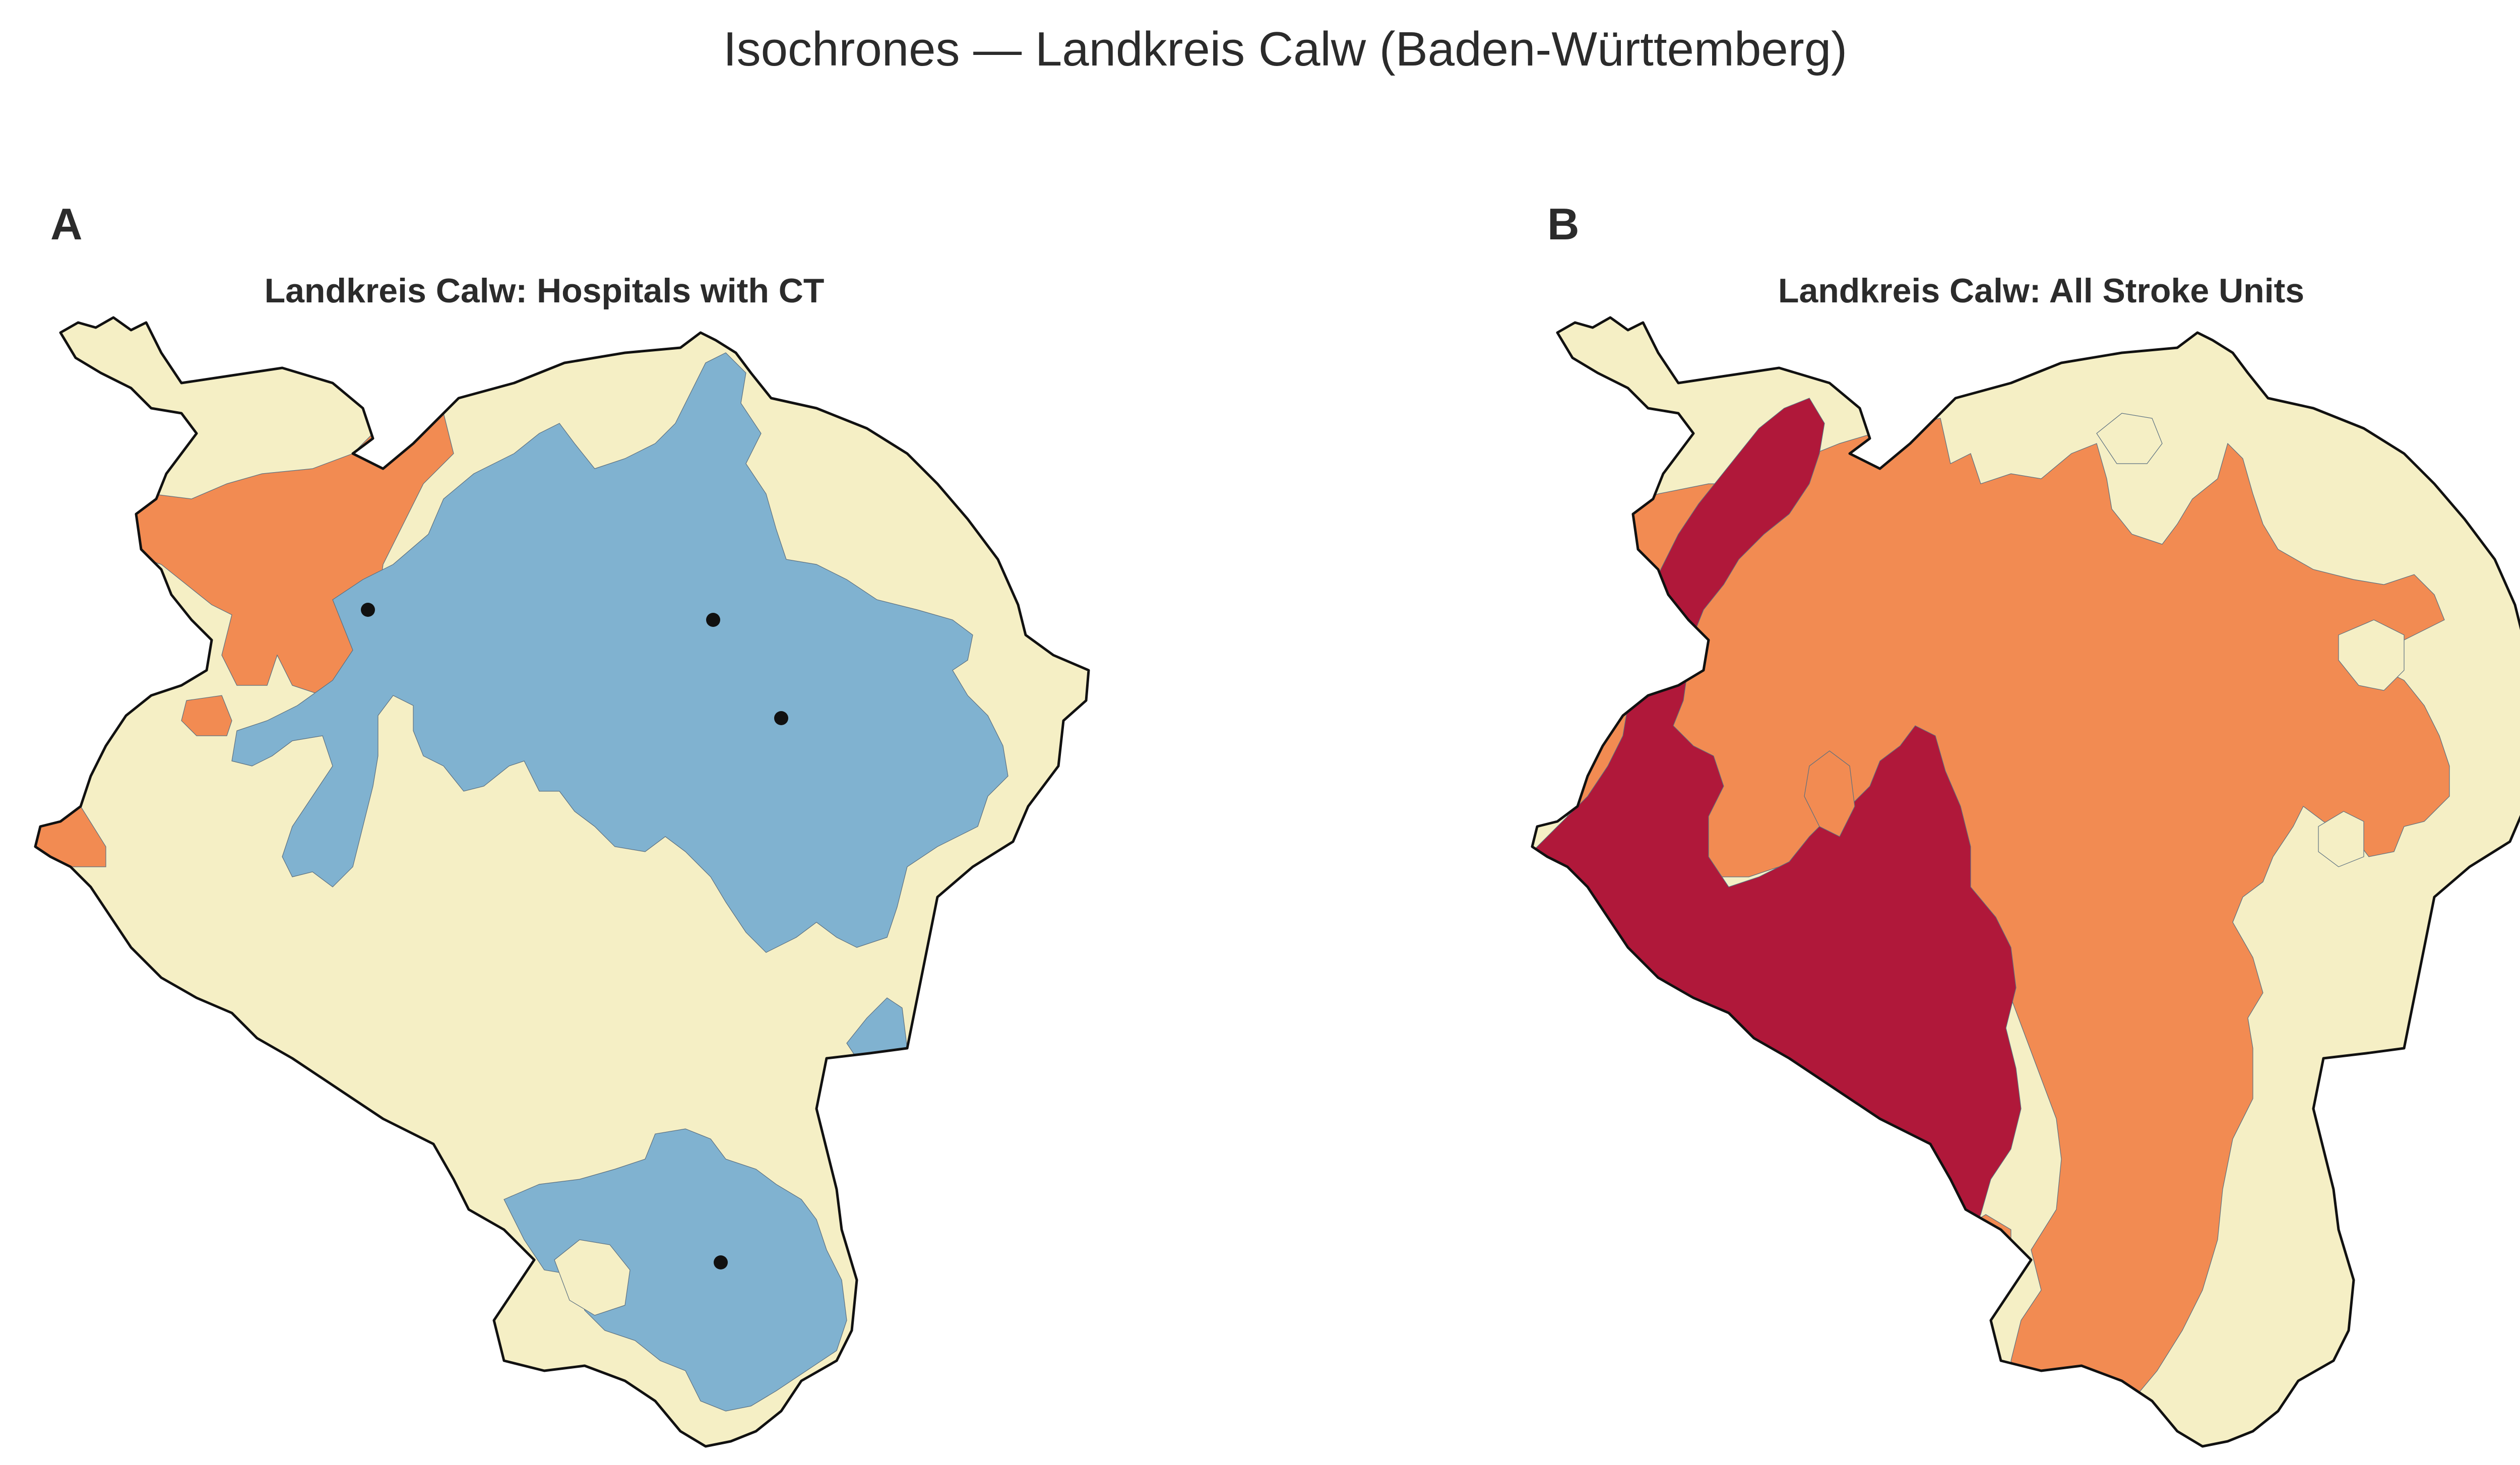  Describe the element at coordinates (2341, 839) in the screenshot. I see `zone-far-southeast-notch` at that location.